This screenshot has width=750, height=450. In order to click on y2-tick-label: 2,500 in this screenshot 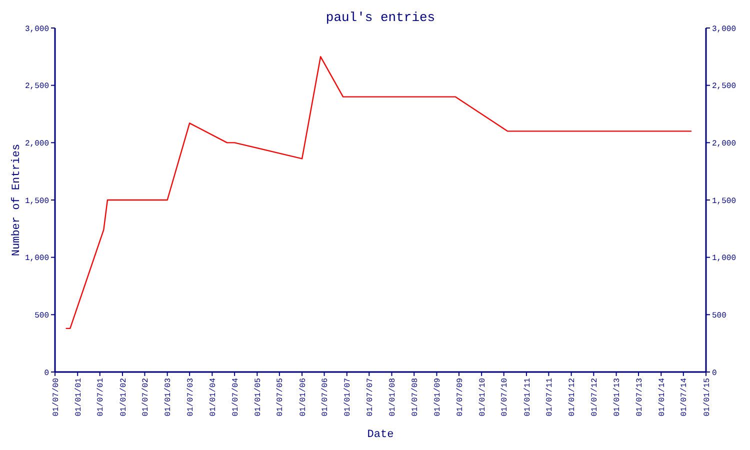, I will do `click(724, 87)`.